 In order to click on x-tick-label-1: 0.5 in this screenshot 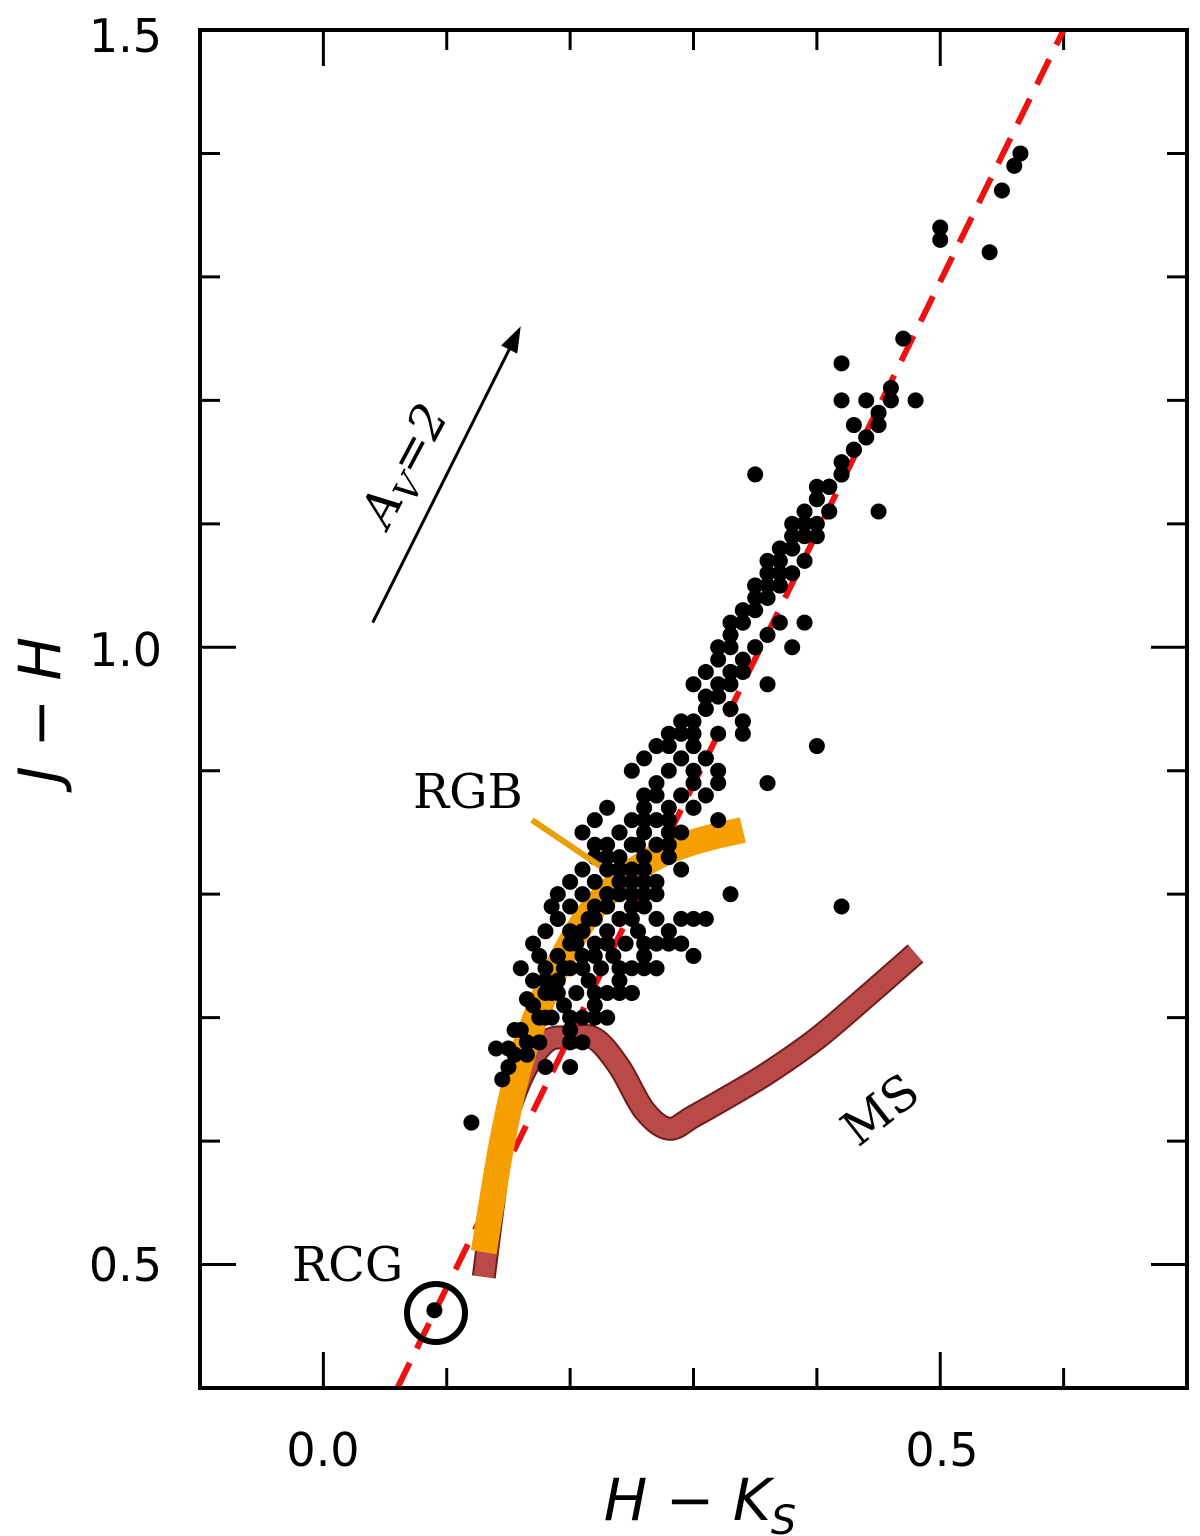, I will do `click(941, 1450)`.